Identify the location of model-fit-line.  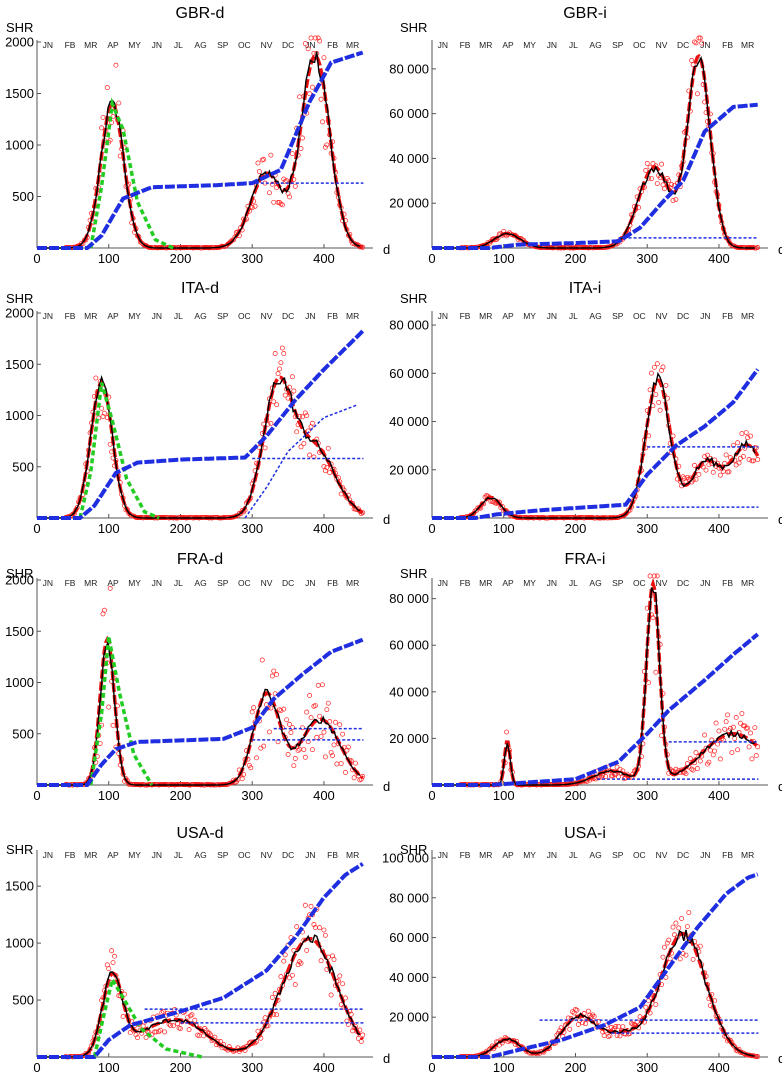
(200, 447).